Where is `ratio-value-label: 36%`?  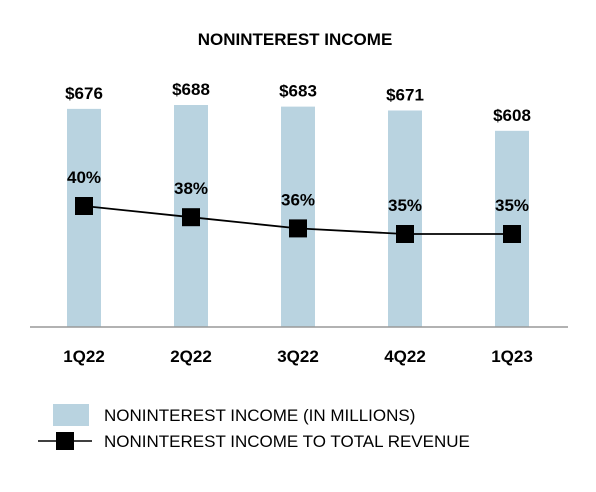 ratio-value-label: 36% is located at coordinates (298, 199).